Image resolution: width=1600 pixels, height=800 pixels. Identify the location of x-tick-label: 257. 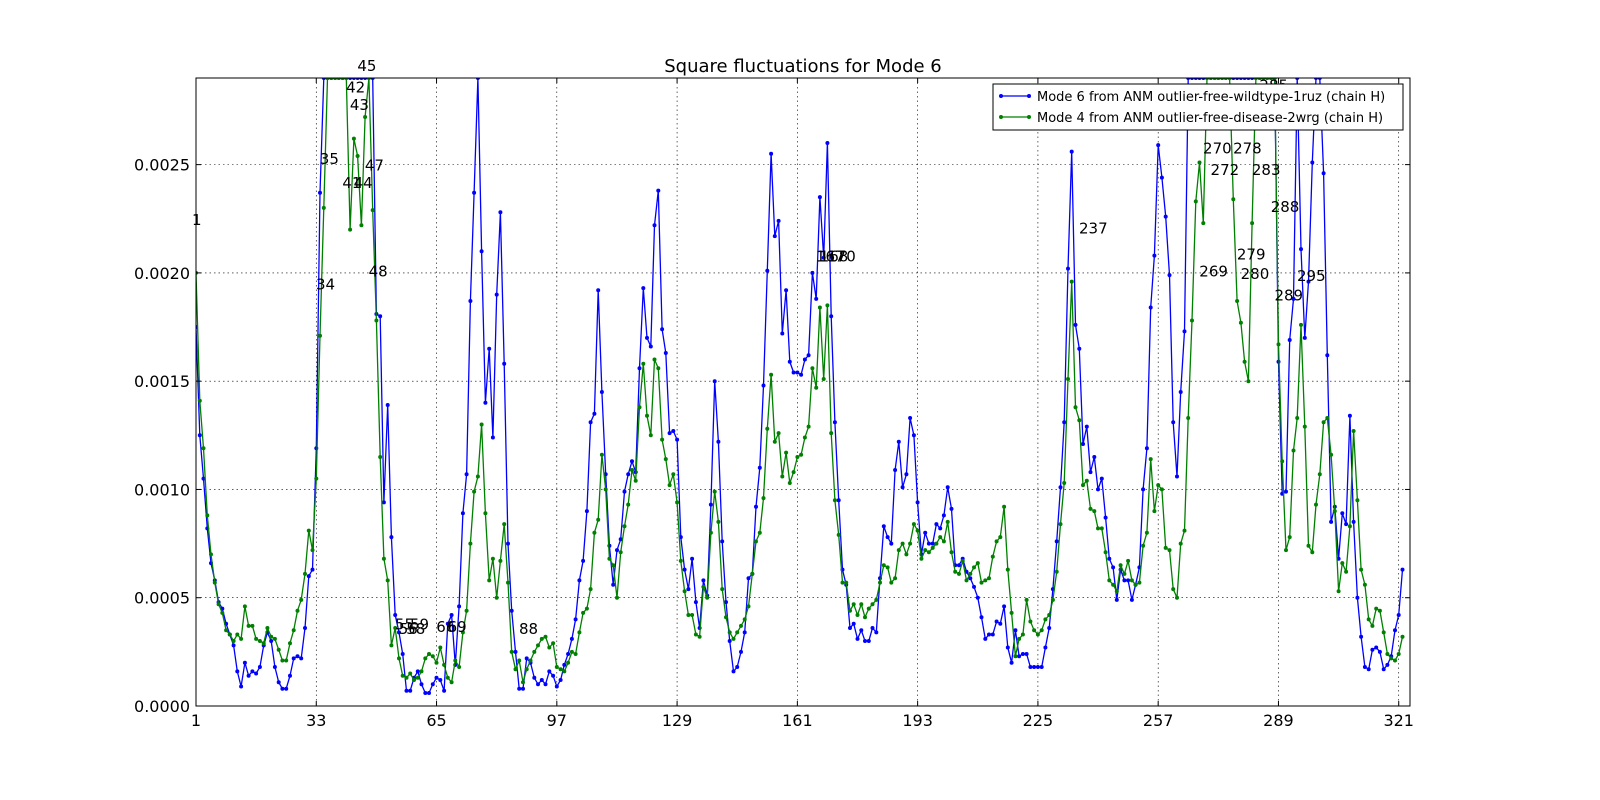
(1158, 720).